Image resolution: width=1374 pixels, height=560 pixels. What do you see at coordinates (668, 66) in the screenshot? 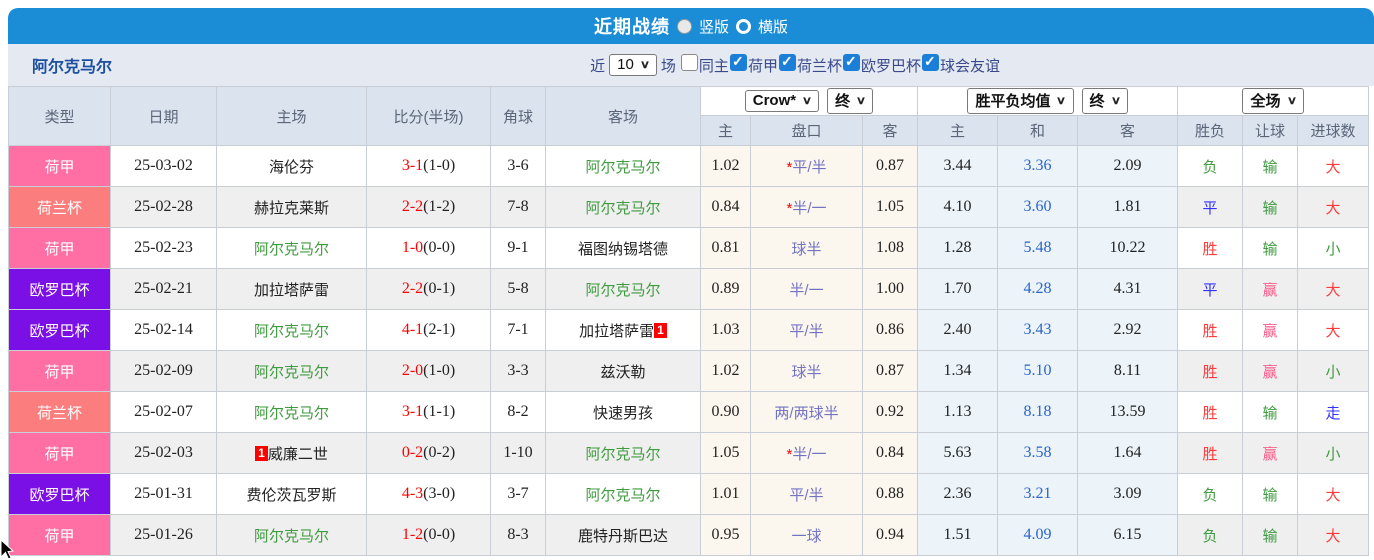
I see `games-label: 场` at bounding box center [668, 66].